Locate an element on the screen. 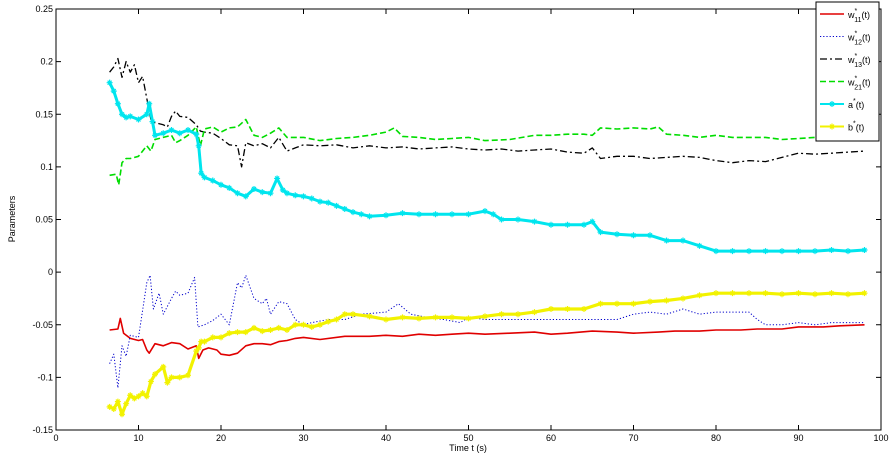  legend-label-base: w is located at coordinates (851, 60).